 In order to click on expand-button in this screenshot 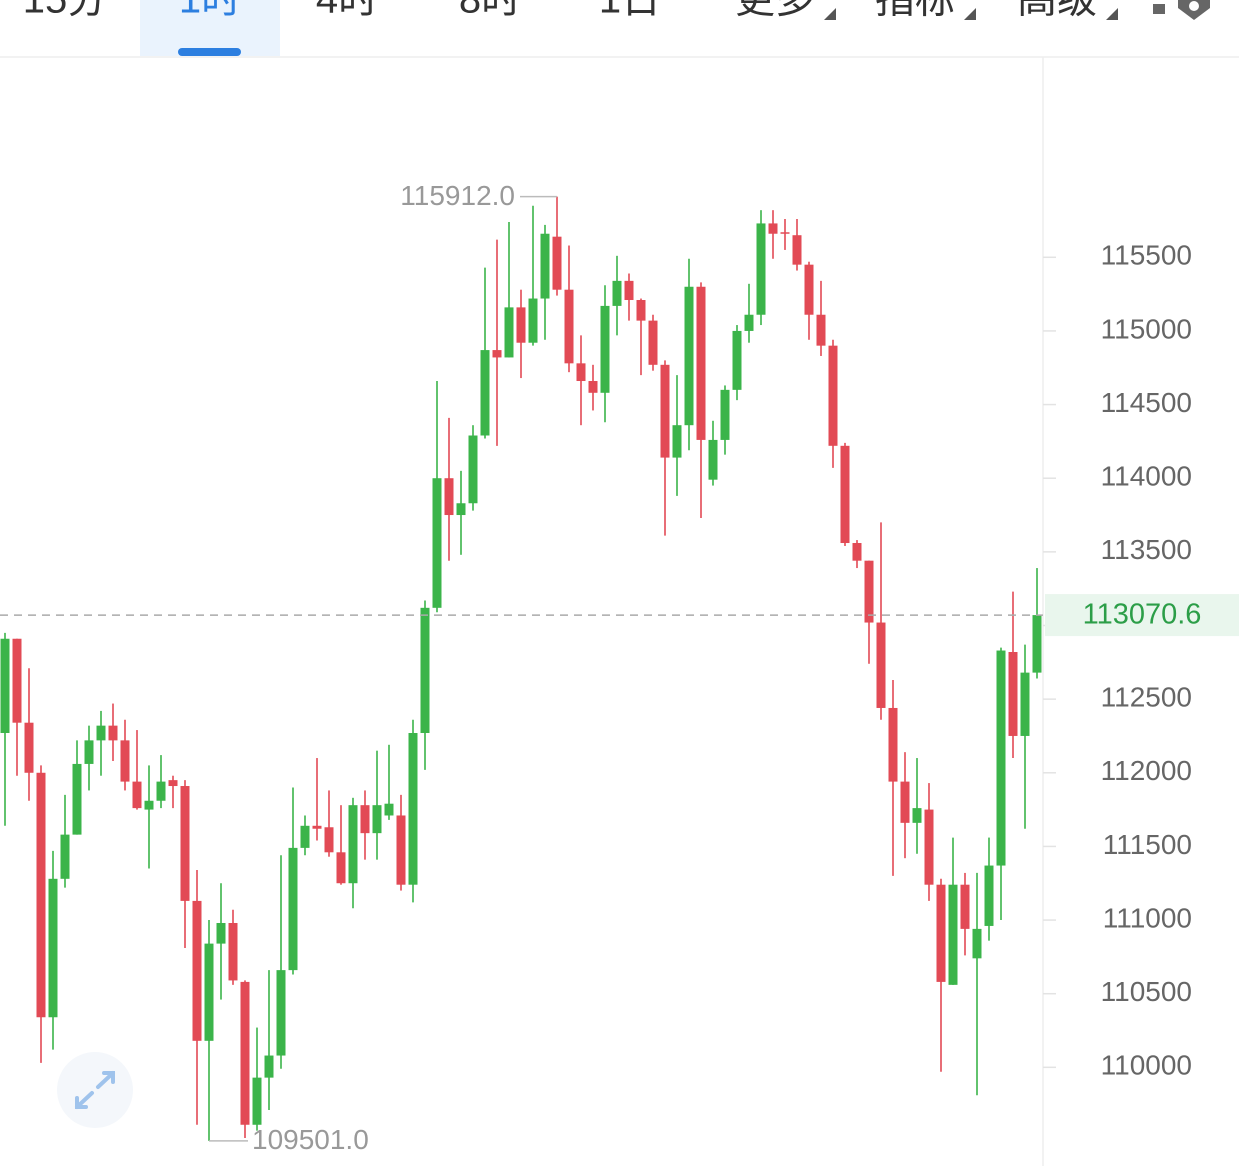, I will do `click(95, 1090)`.